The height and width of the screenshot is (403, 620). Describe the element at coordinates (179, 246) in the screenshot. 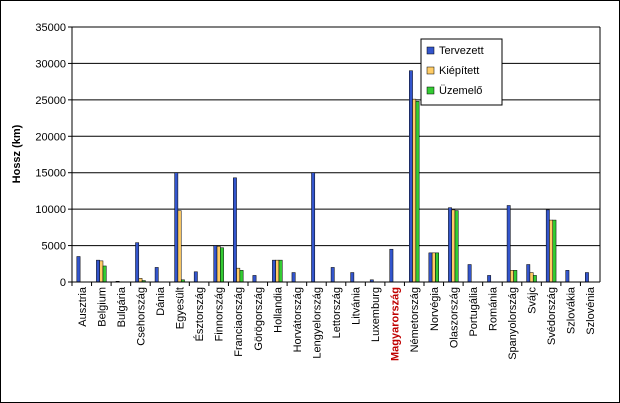

I see `bar-Kiépített-Egyesült` at that location.